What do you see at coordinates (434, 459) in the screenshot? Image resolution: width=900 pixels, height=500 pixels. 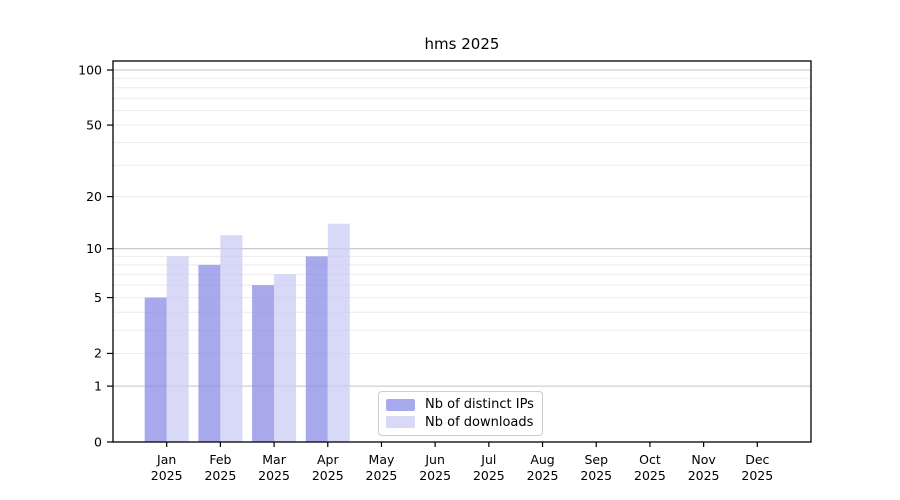 I see `x-tick-label-month: Jun` at bounding box center [434, 459].